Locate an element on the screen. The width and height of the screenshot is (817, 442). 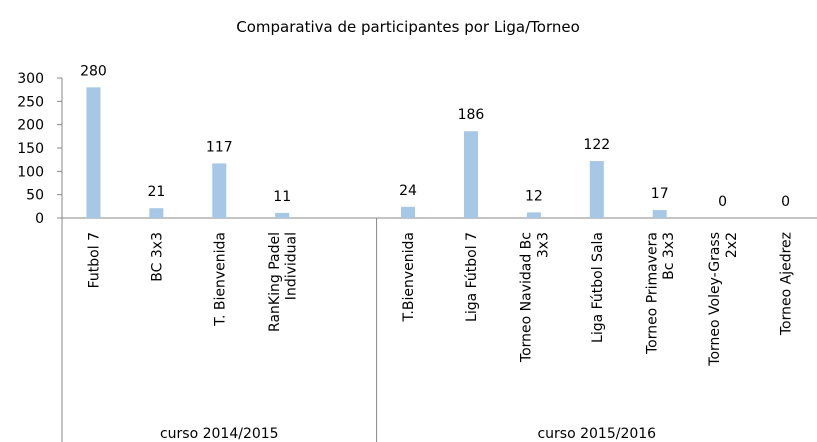
value-label: 24 is located at coordinates (408, 191).